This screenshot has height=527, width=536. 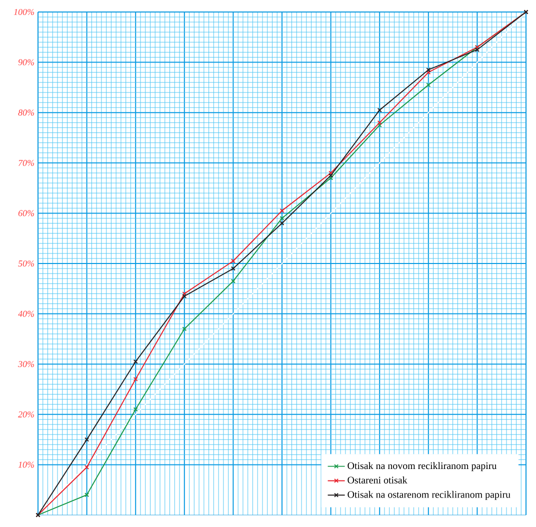 What do you see at coordinates (26, 364) in the screenshot?
I see `y-tick-label: 30%` at bounding box center [26, 364].